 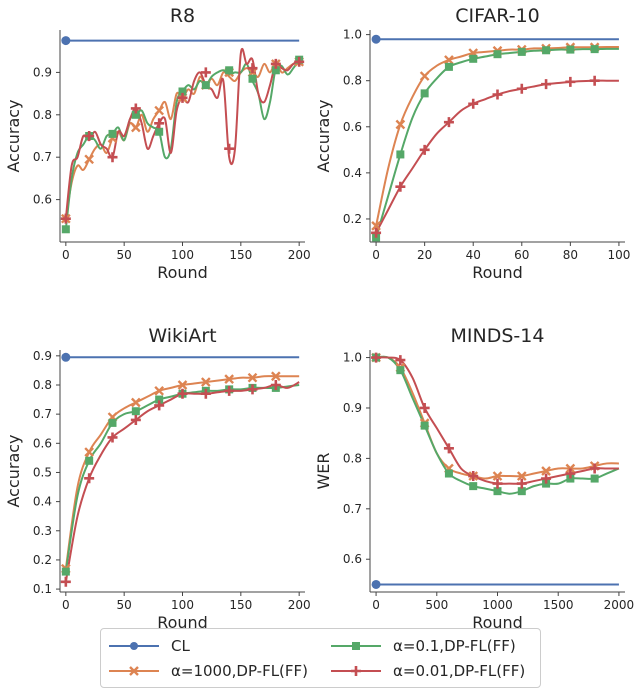 I want to click on x-tick-label: 200, so click(x=299, y=255).